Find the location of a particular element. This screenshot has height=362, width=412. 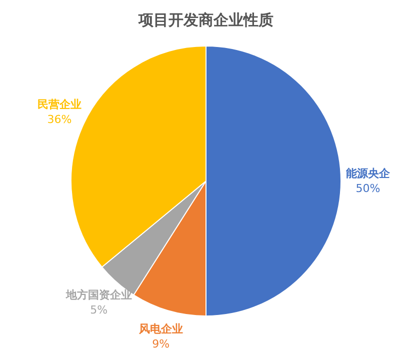

data-label: 9% is located at coordinates (161, 344).